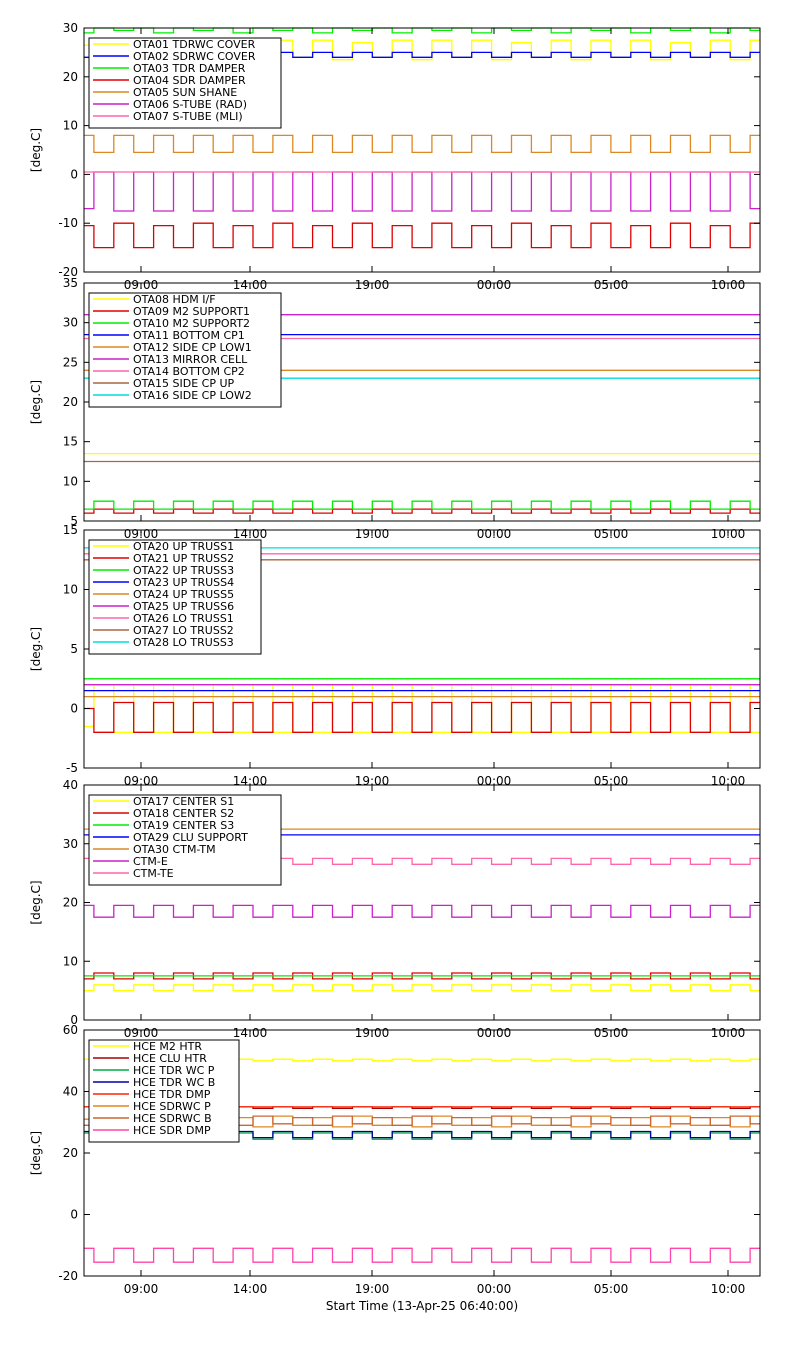 The image size is (800, 1350). I want to click on legend-entry: OTA03 TDR DAMPER, so click(189, 68).